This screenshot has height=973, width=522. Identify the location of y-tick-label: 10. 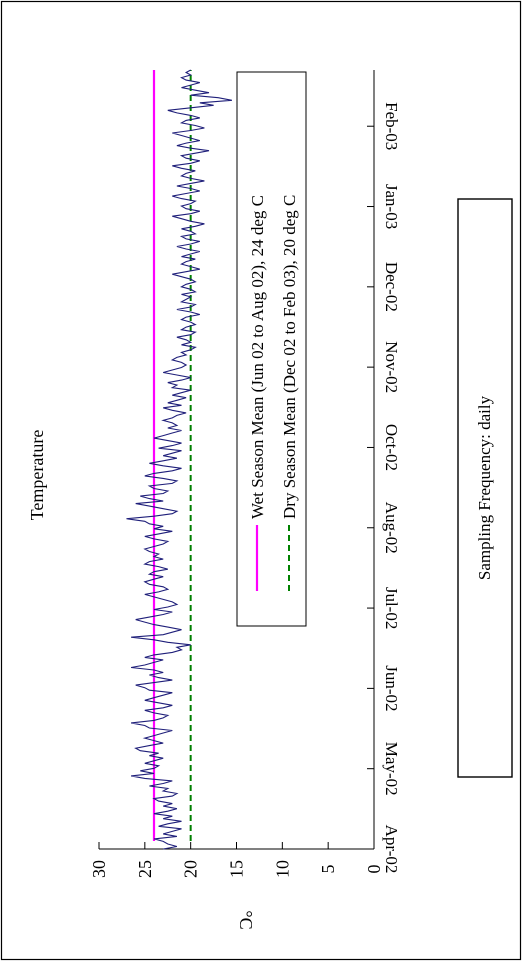
(282, 869).